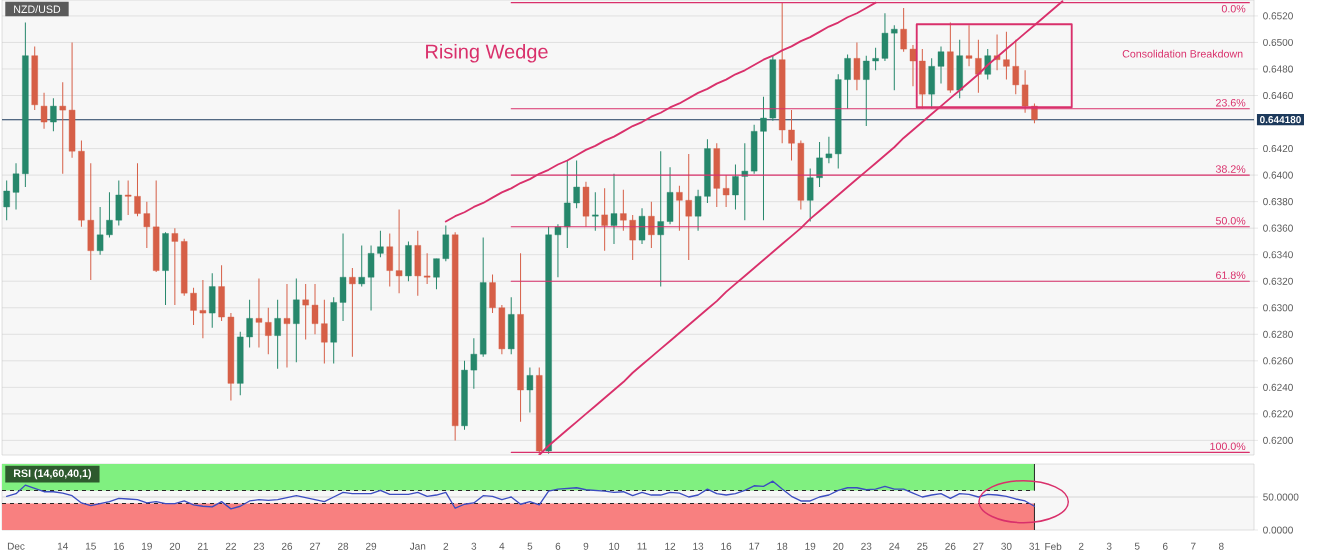 Image resolution: width=1331 pixels, height=558 pixels. I want to click on series-label: 61.8%, so click(1231, 275).